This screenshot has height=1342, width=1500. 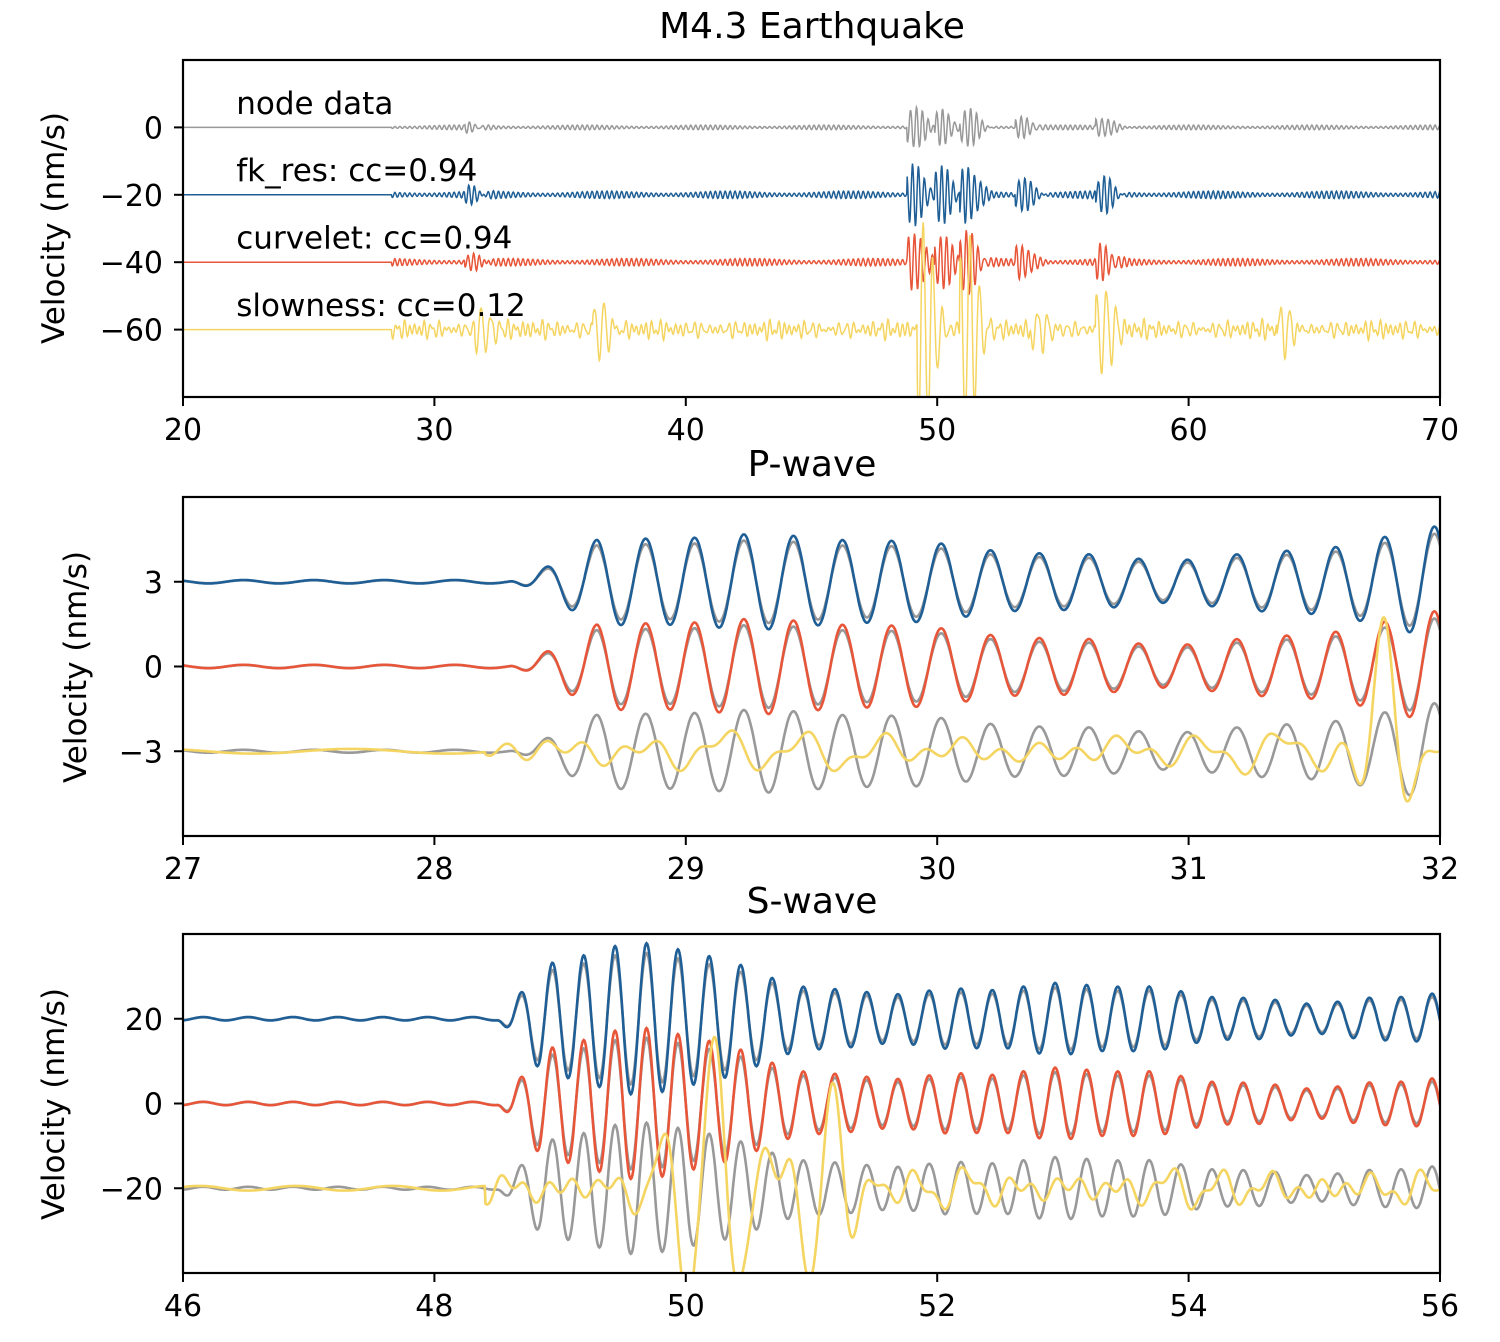 What do you see at coordinates (686, 430) in the screenshot?
I see `x-tick-label: 40` at bounding box center [686, 430].